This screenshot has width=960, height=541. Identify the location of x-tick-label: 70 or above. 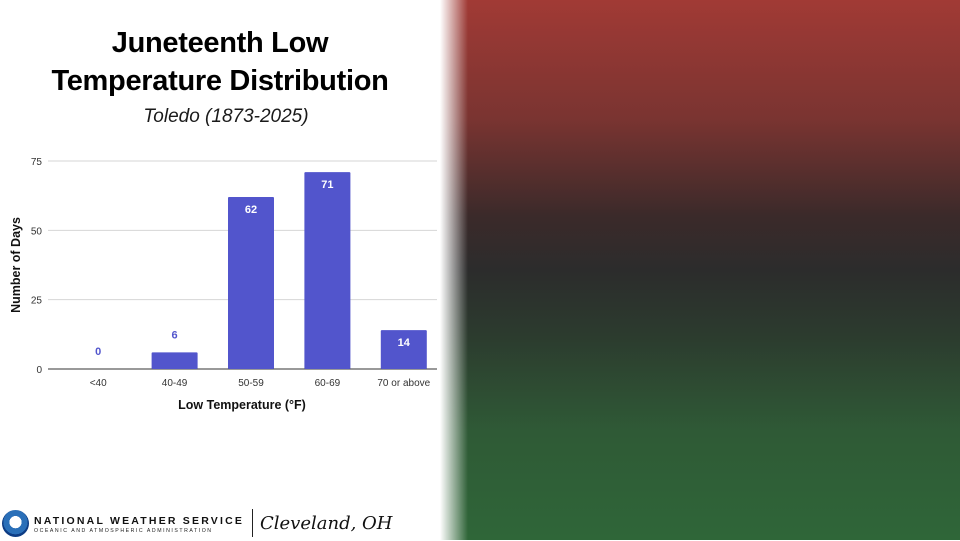
(403, 383).